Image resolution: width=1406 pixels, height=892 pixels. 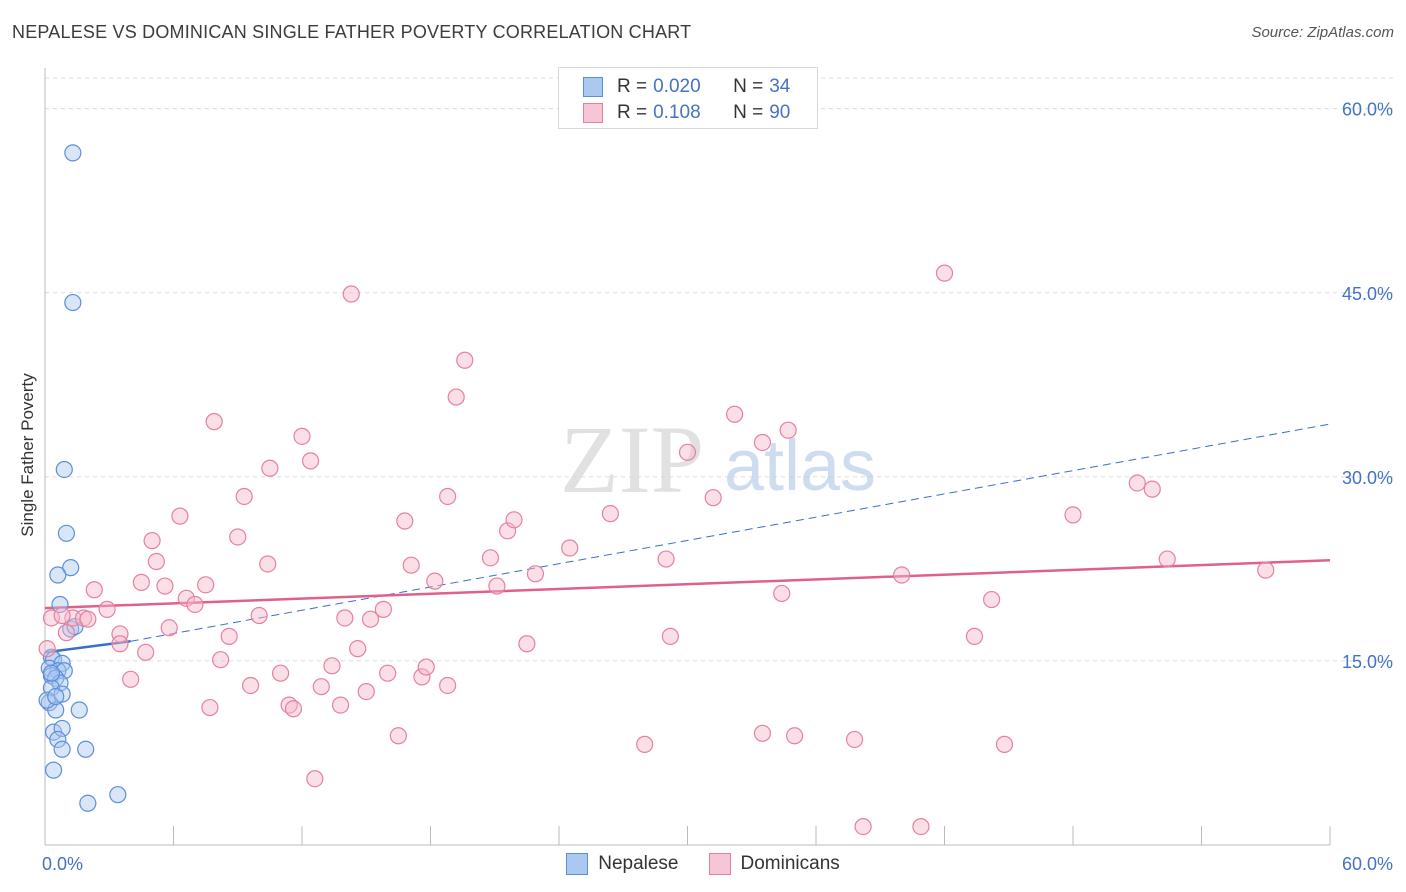 I want to click on x-tick-label: 0.0%, so click(x=62, y=864).